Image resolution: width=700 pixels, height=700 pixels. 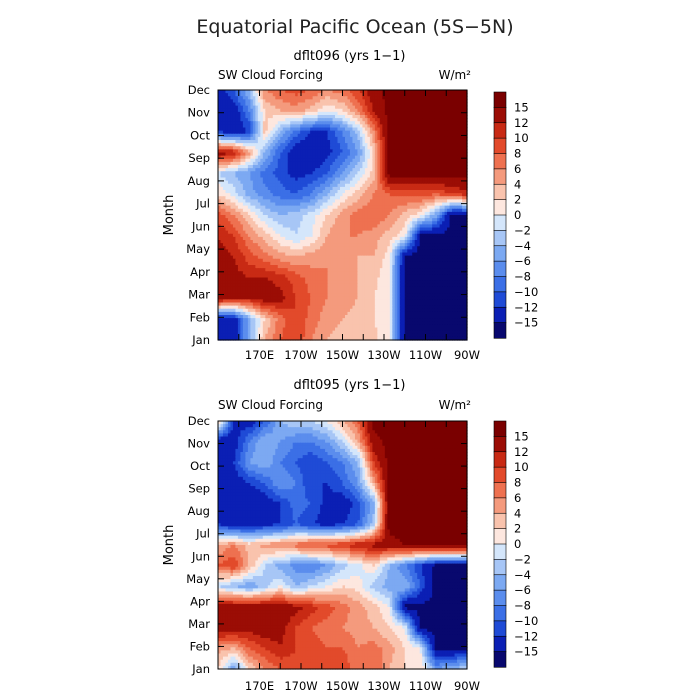 I want to click on variable-label: SW Cloud Forcing, so click(x=270, y=75).